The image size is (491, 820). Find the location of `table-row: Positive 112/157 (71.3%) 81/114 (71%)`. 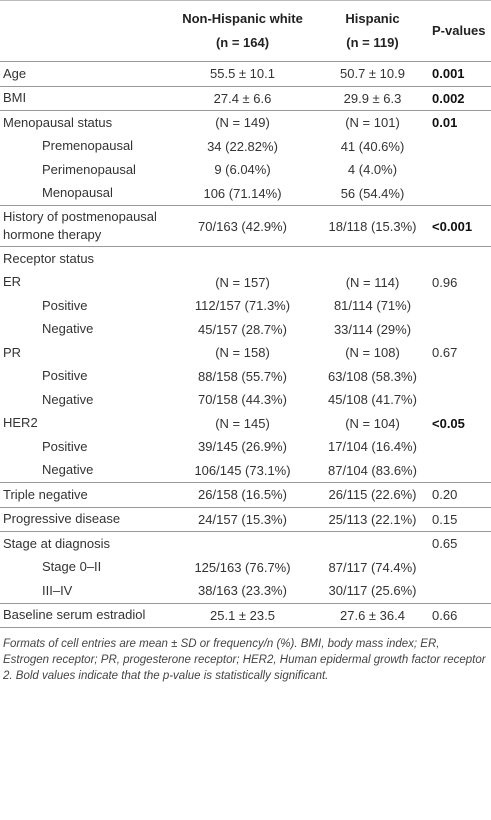

table-row: Positive 112/157 (71.3%) 81/114 (71%) is located at coordinates (245, 306).